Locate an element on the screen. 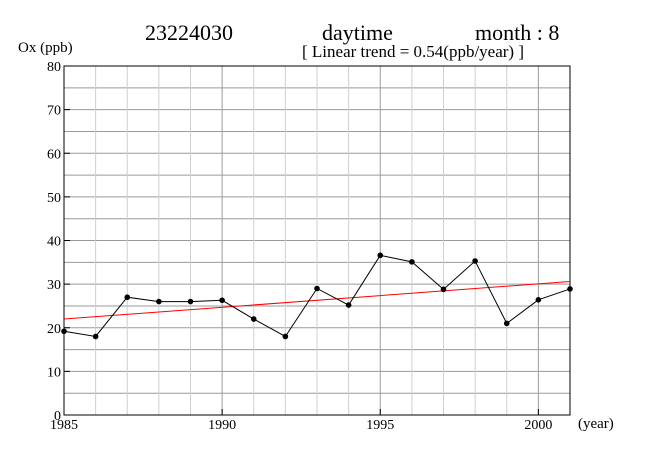  y-tick-label: 80 is located at coordinates (54, 67).